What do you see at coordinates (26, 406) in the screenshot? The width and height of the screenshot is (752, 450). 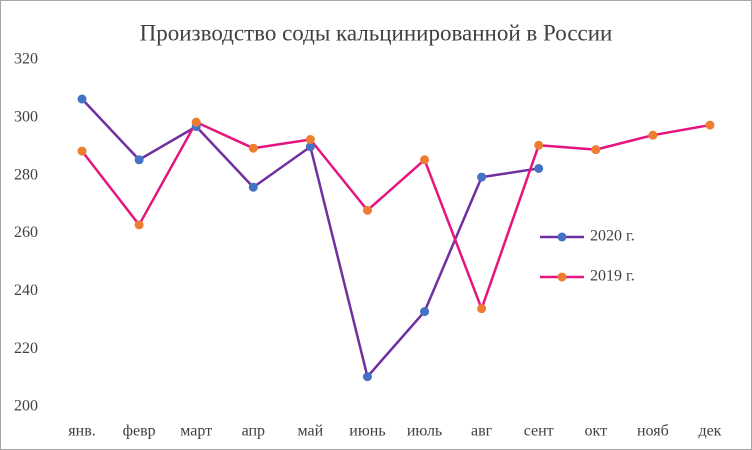 I see `y-tick-label: 200` at bounding box center [26, 406].